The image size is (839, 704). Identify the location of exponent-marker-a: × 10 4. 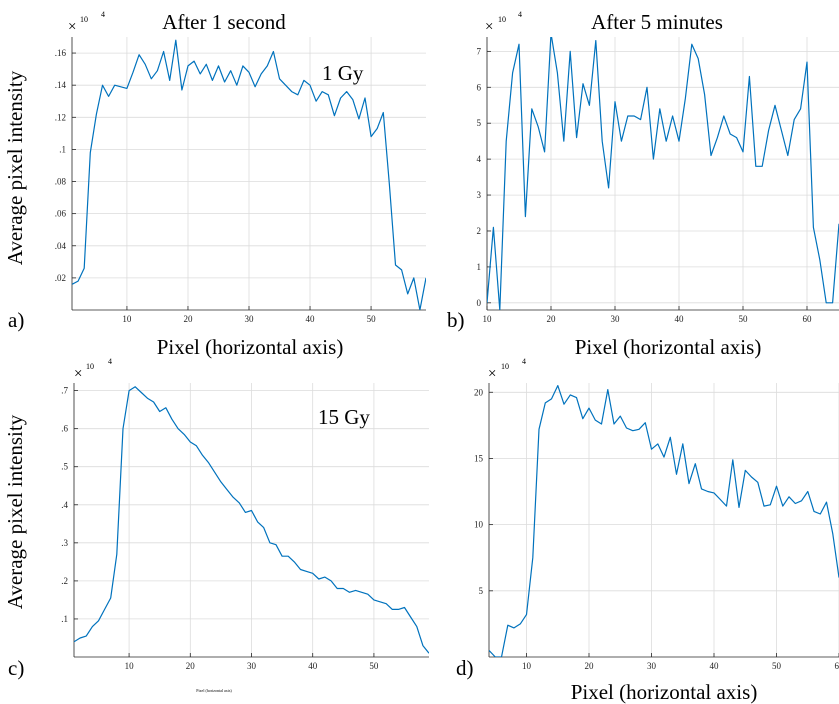
(86, 22).